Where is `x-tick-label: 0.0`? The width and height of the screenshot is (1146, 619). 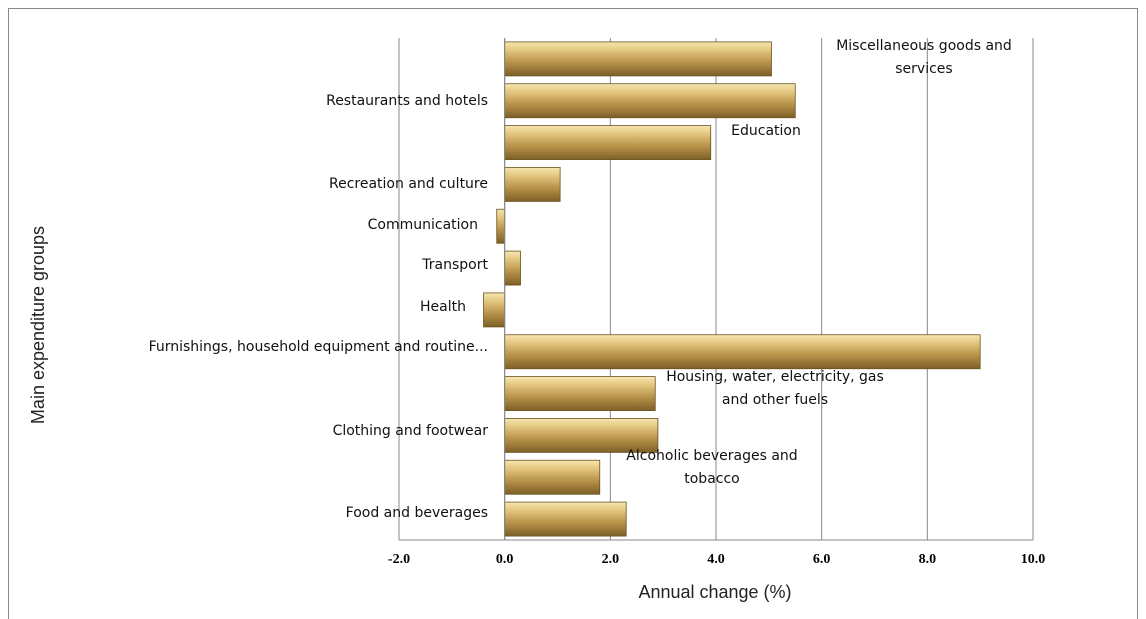
x-tick-label: 0.0 is located at coordinates (505, 559).